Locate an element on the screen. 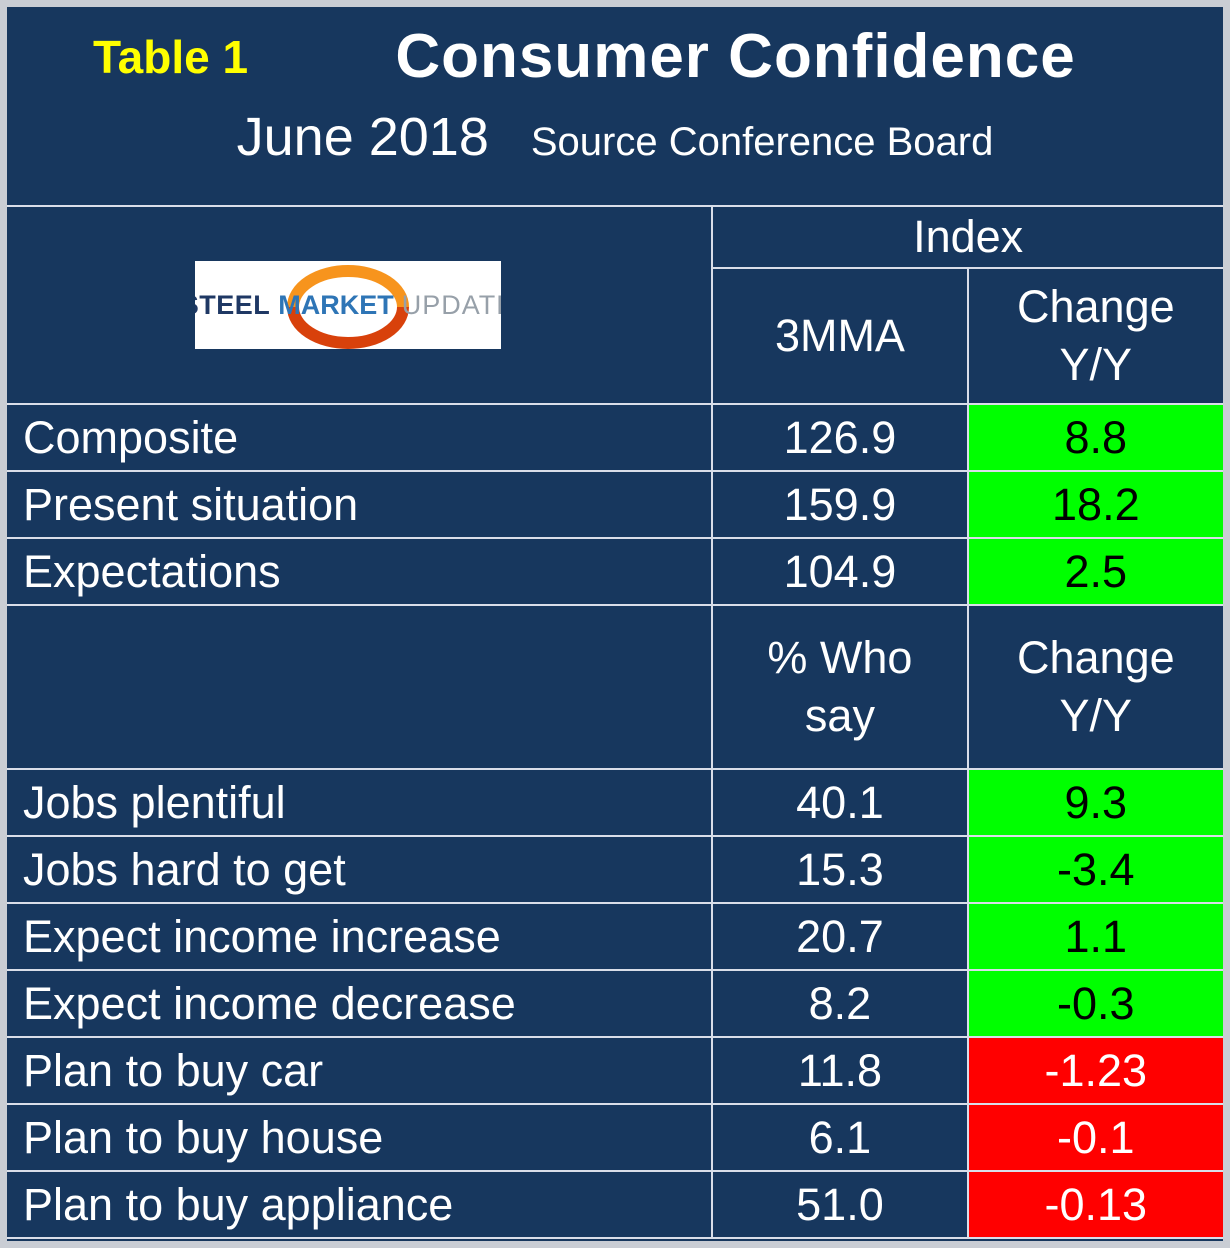 This screenshot has width=1230, height=1248. table-row: Plan to buy car 11.8 -1.23 is located at coordinates (615, 1070).